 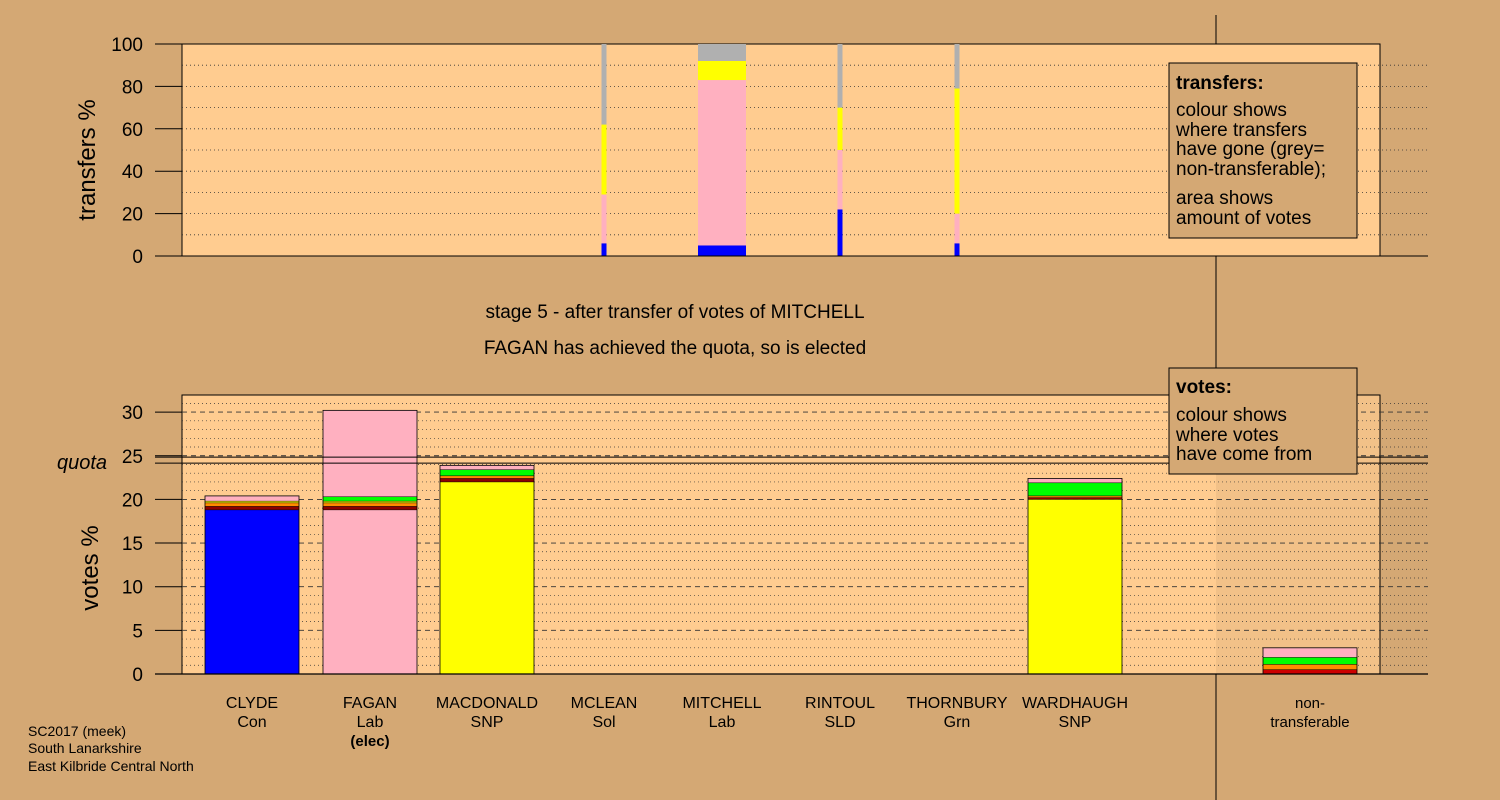 I want to click on candidate-name-label: MACDONALD, so click(x=487, y=703).